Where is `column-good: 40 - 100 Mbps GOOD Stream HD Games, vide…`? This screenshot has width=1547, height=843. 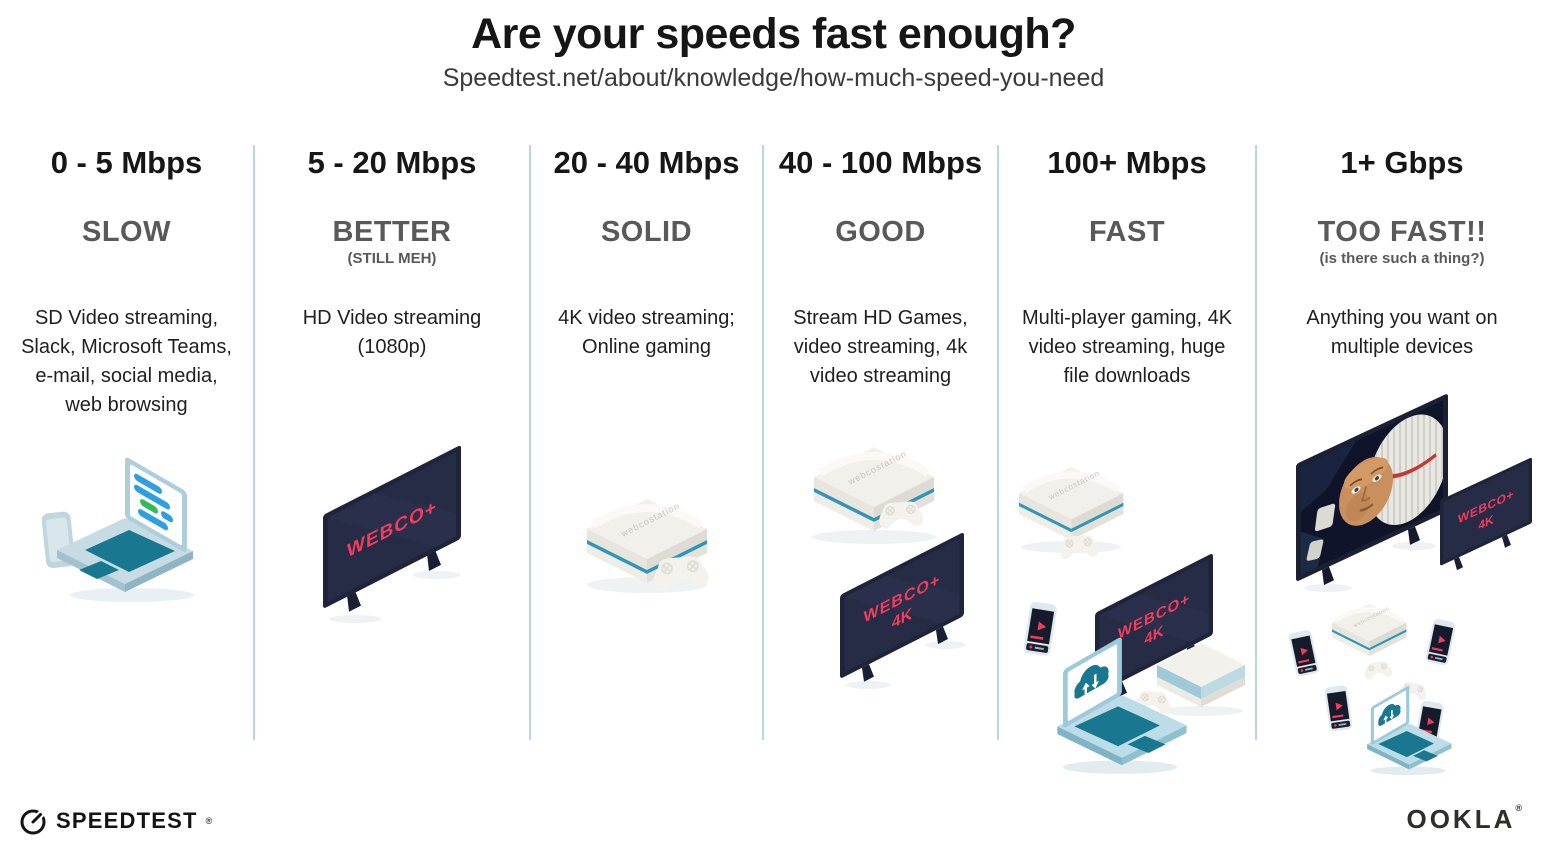 column-good: 40 - 100 Mbps GOOD Stream HD Games, vide… is located at coordinates (881, 442).